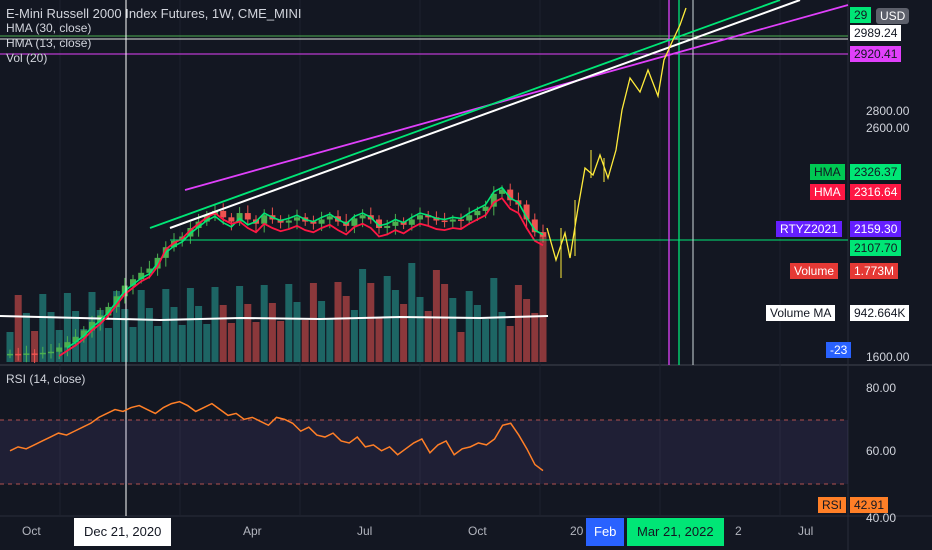  What do you see at coordinates (252, 531) in the screenshot?
I see `time-axis-label: Apr` at bounding box center [252, 531].